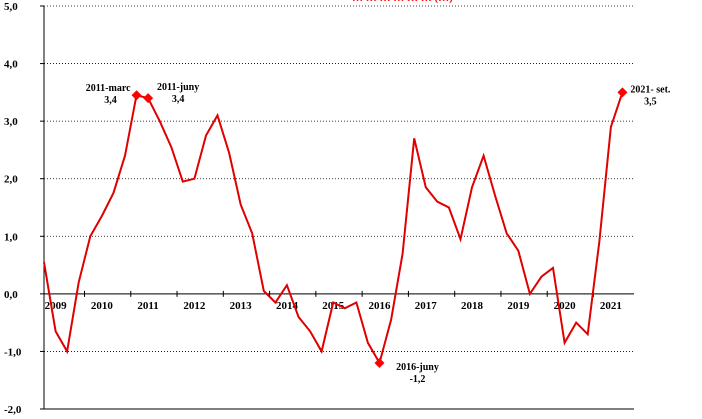 The width and height of the screenshot is (702, 419). I want to click on x-tick-label: 2010, so click(102, 306).